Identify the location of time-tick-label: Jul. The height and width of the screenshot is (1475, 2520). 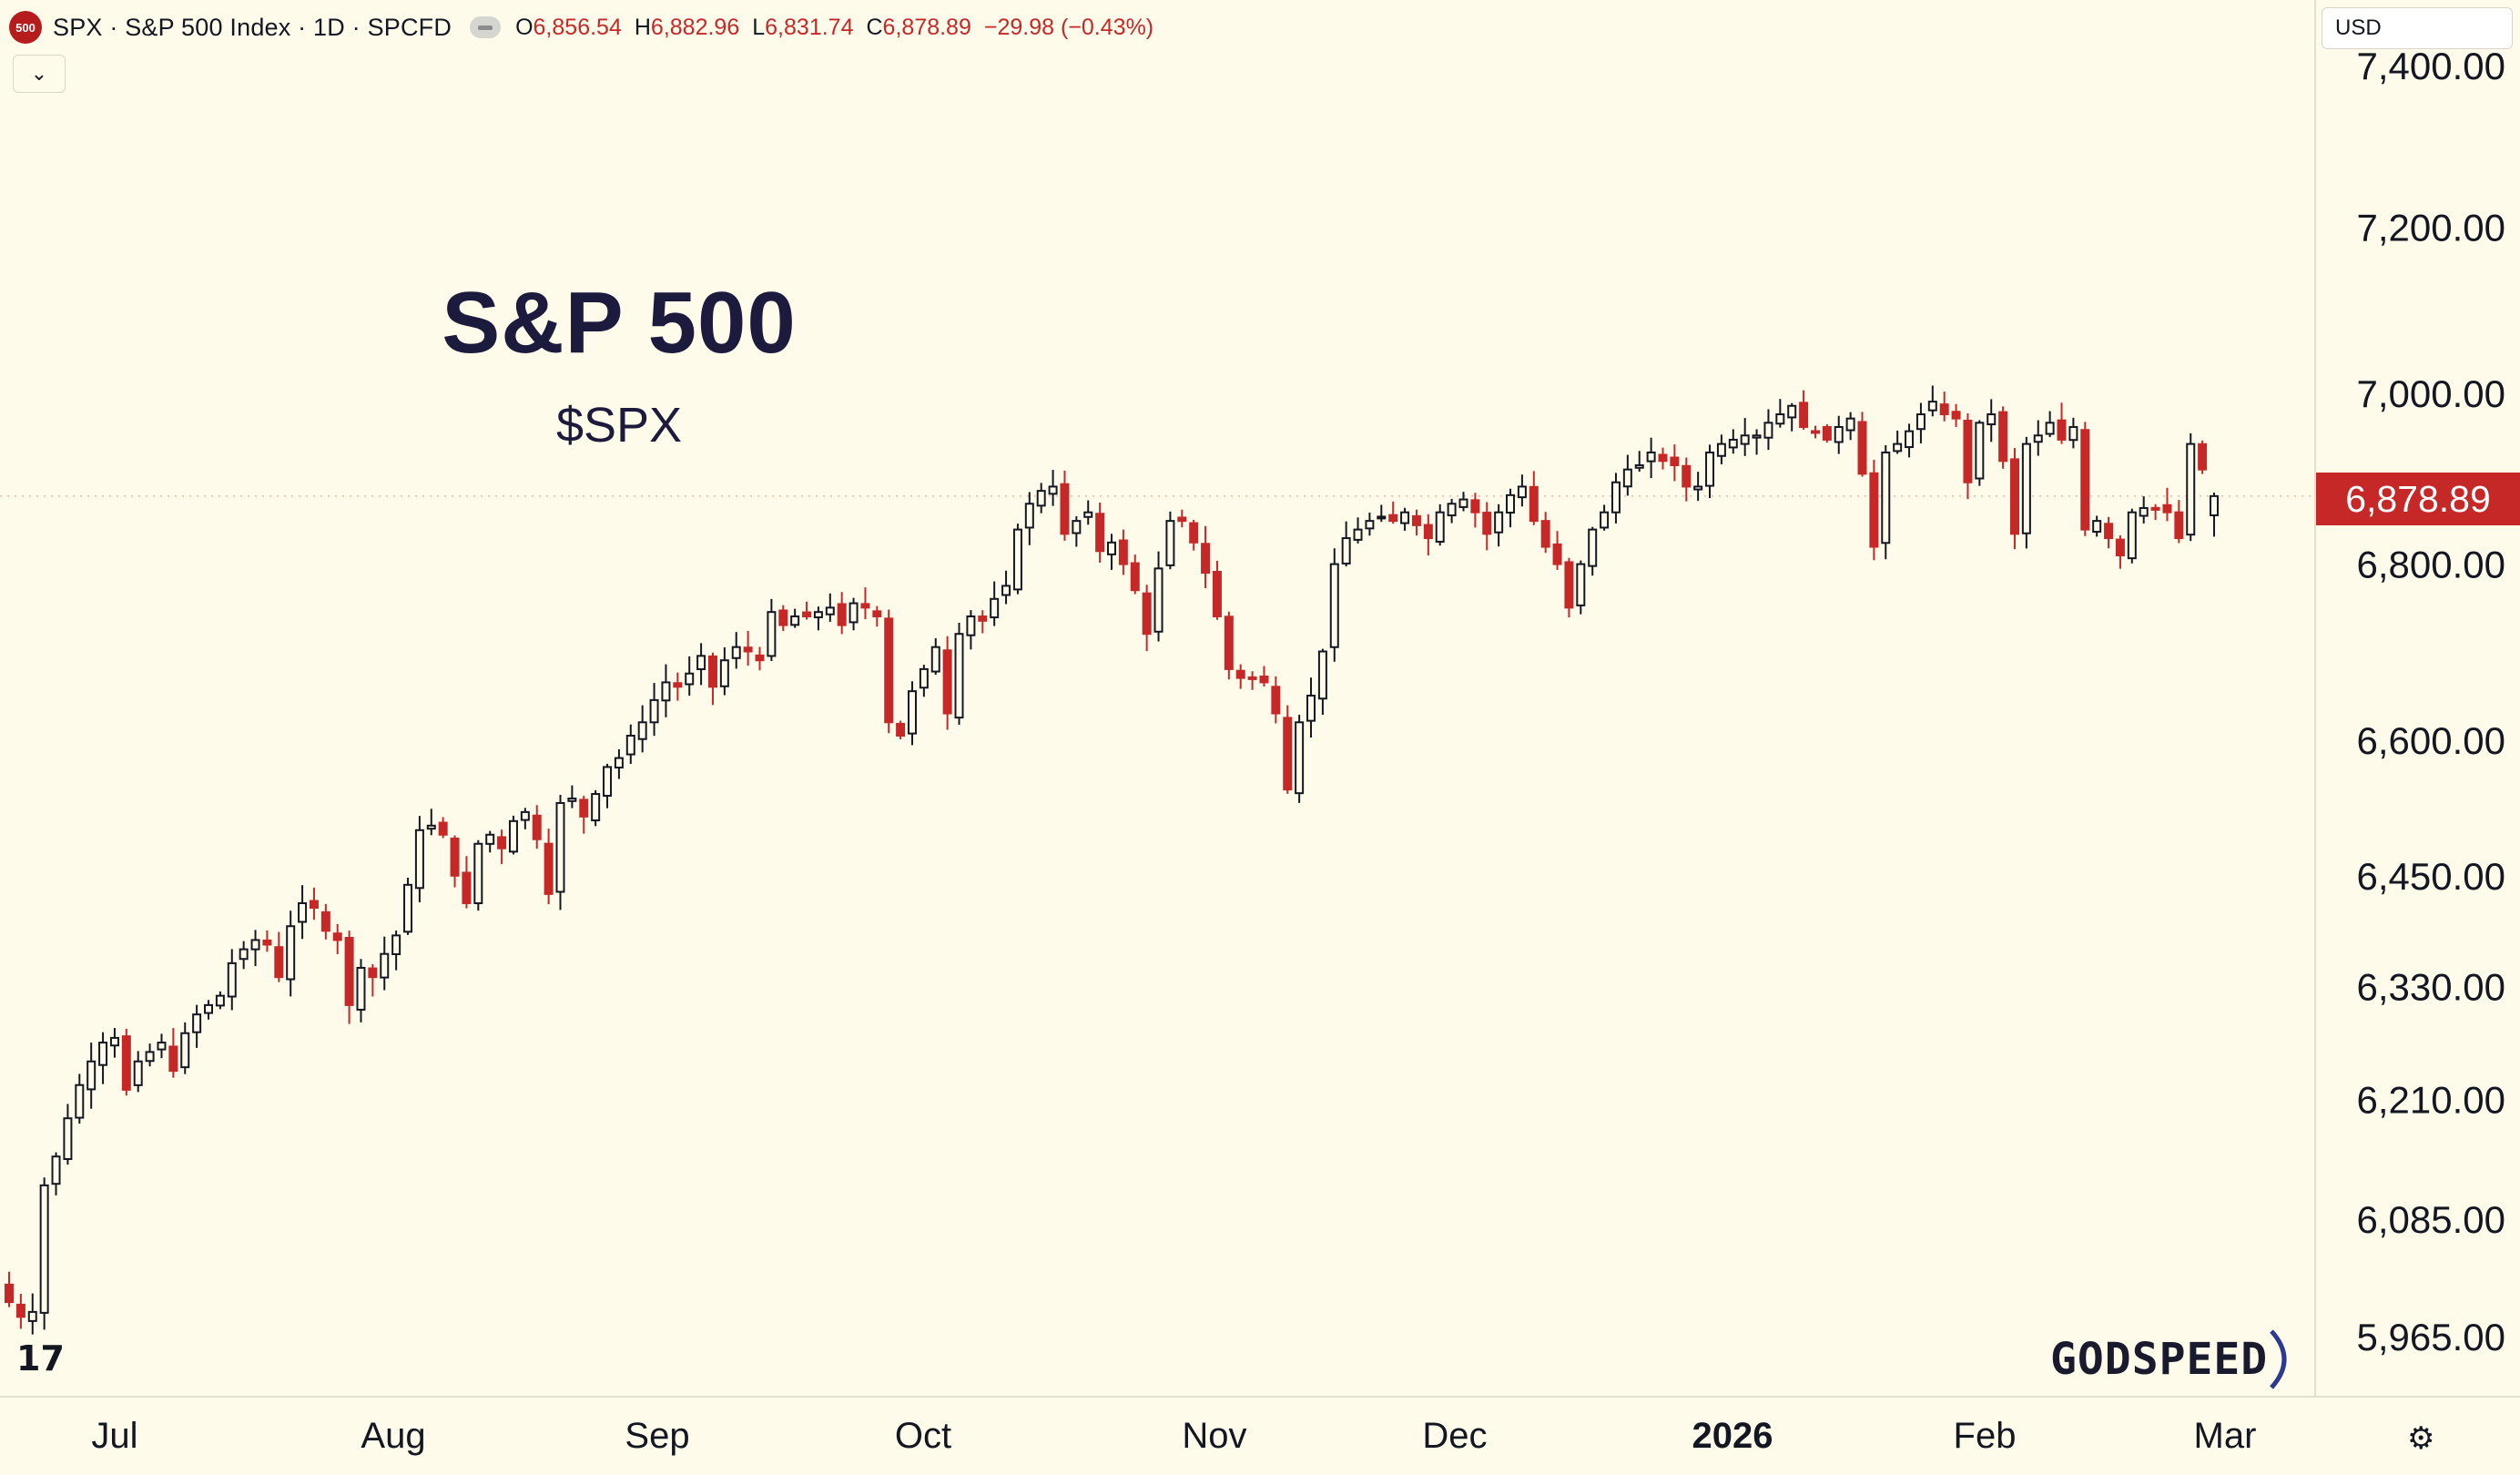
(114, 1436).